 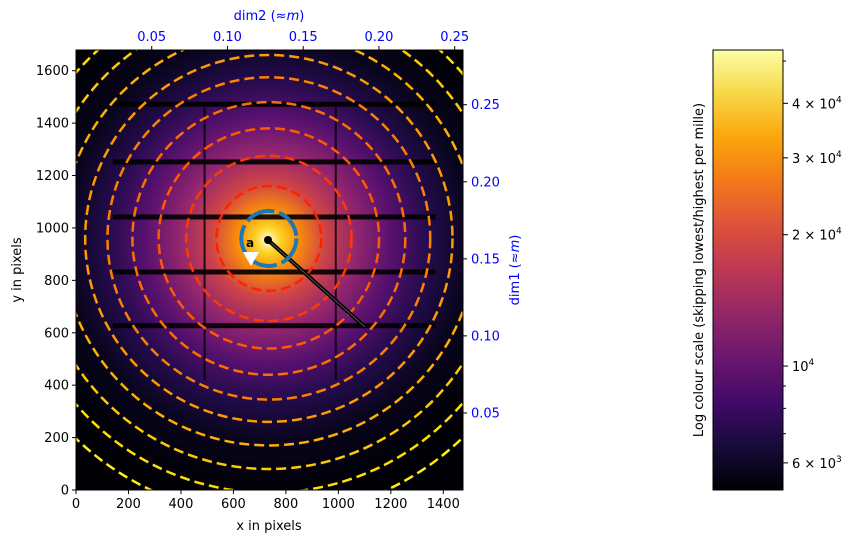 I want to click on y2-tick-label-2: 0.15, so click(x=485, y=259).